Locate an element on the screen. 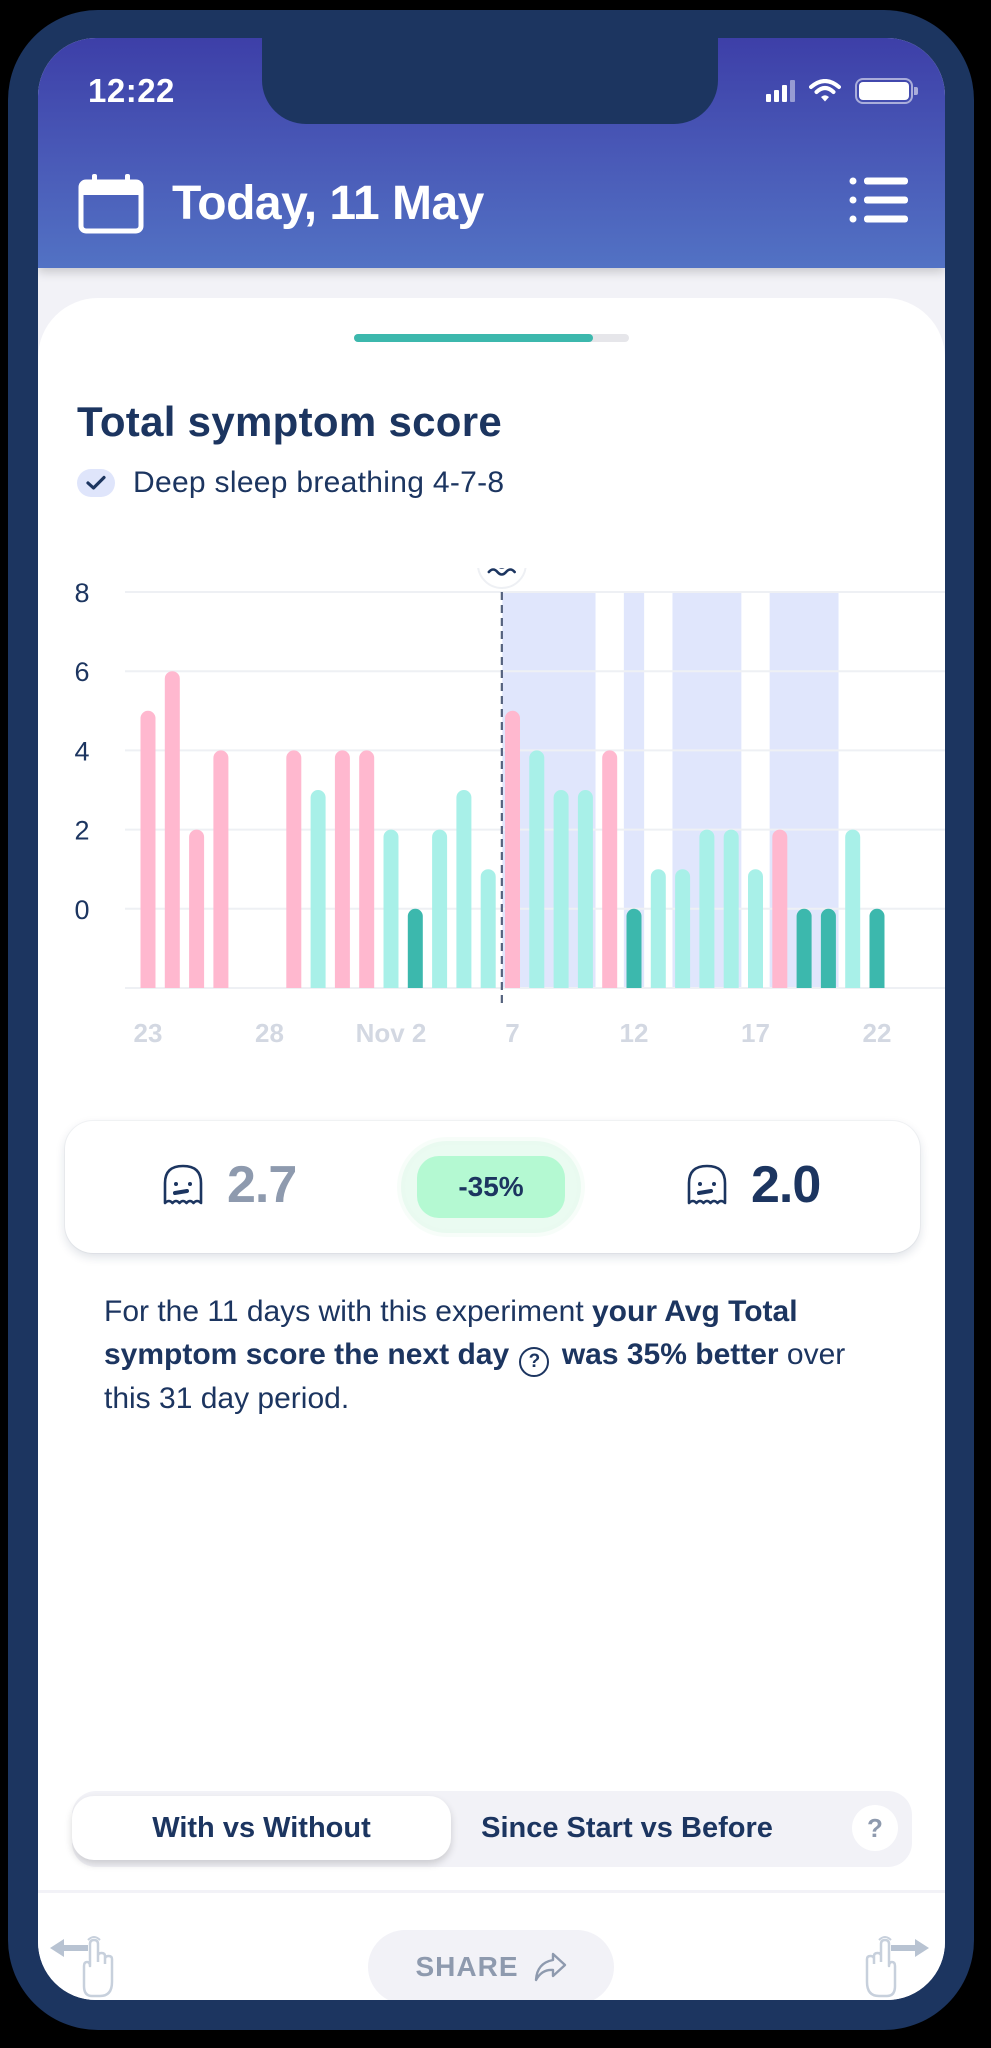  page-progress-bar is located at coordinates (491, 338).